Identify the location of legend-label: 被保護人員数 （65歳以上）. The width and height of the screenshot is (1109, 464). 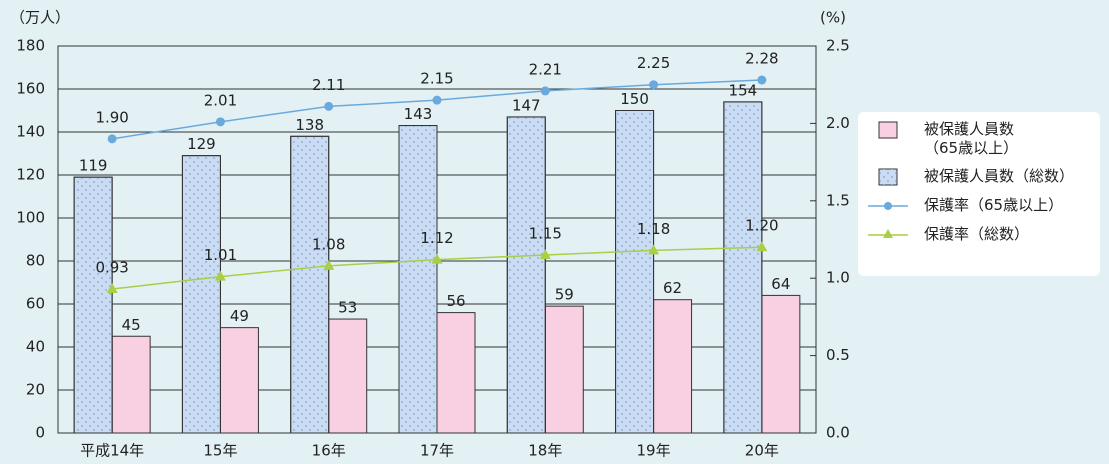
(971, 138).